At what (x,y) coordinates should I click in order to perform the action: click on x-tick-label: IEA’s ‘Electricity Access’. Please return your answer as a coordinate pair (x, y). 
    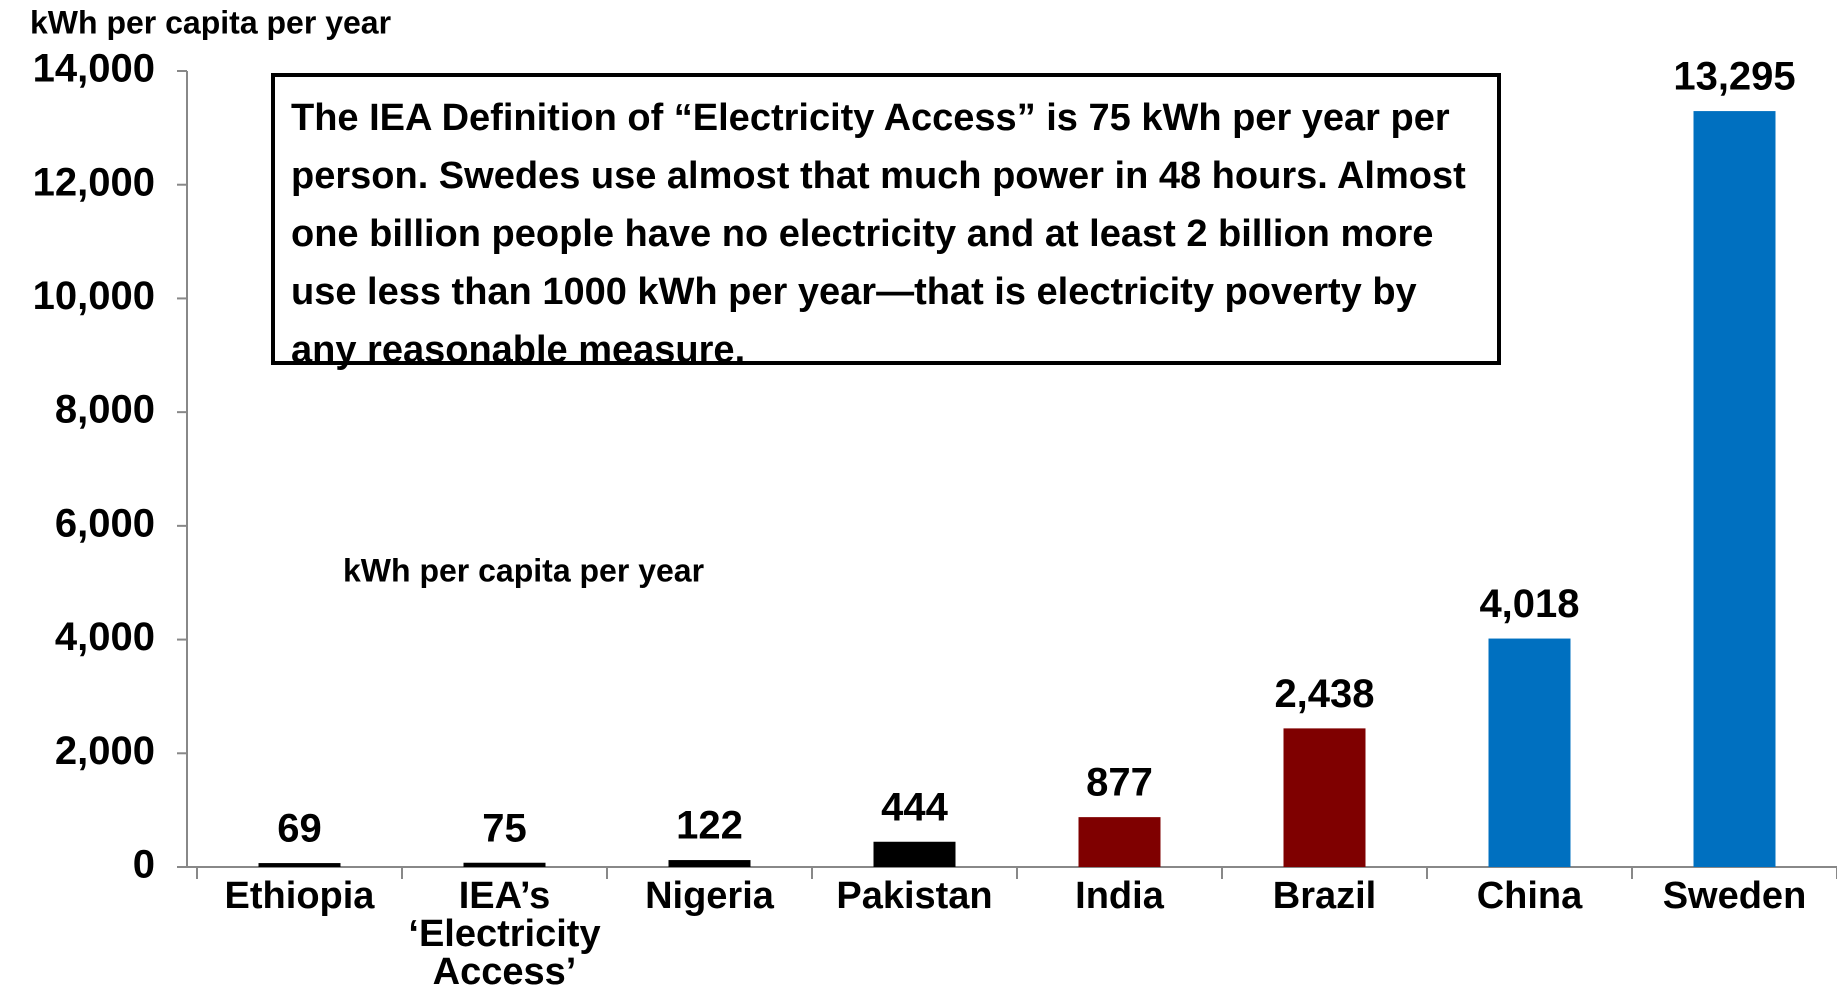
    Looking at the image, I should click on (504, 934).